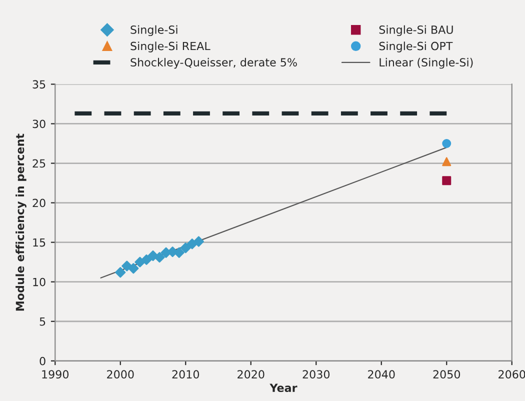 The height and width of the screenshot is (401, 525). I want to click on x-tick-label: 2030, so click(316, 374).